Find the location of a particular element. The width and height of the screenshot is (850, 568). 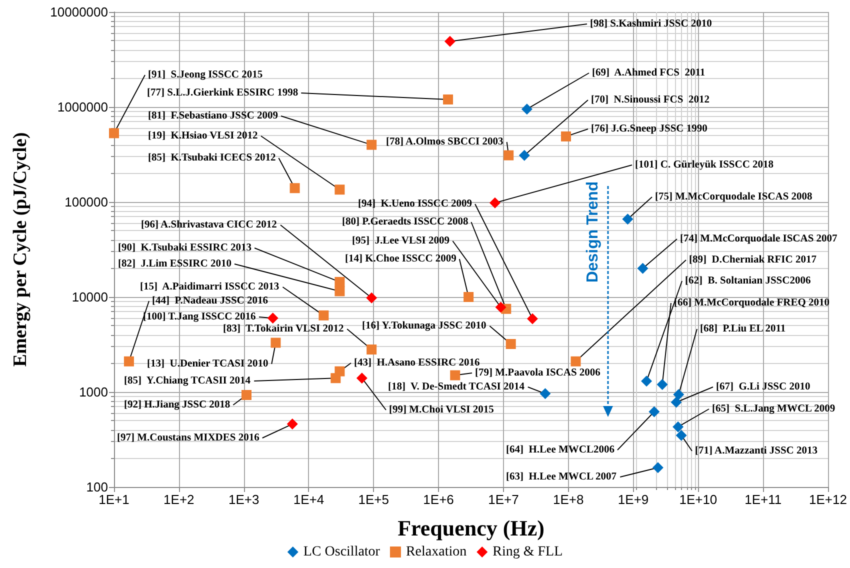

annotation: [15] A.Paidimarri ISSCC 2013 is located at coordinates (210, 287).